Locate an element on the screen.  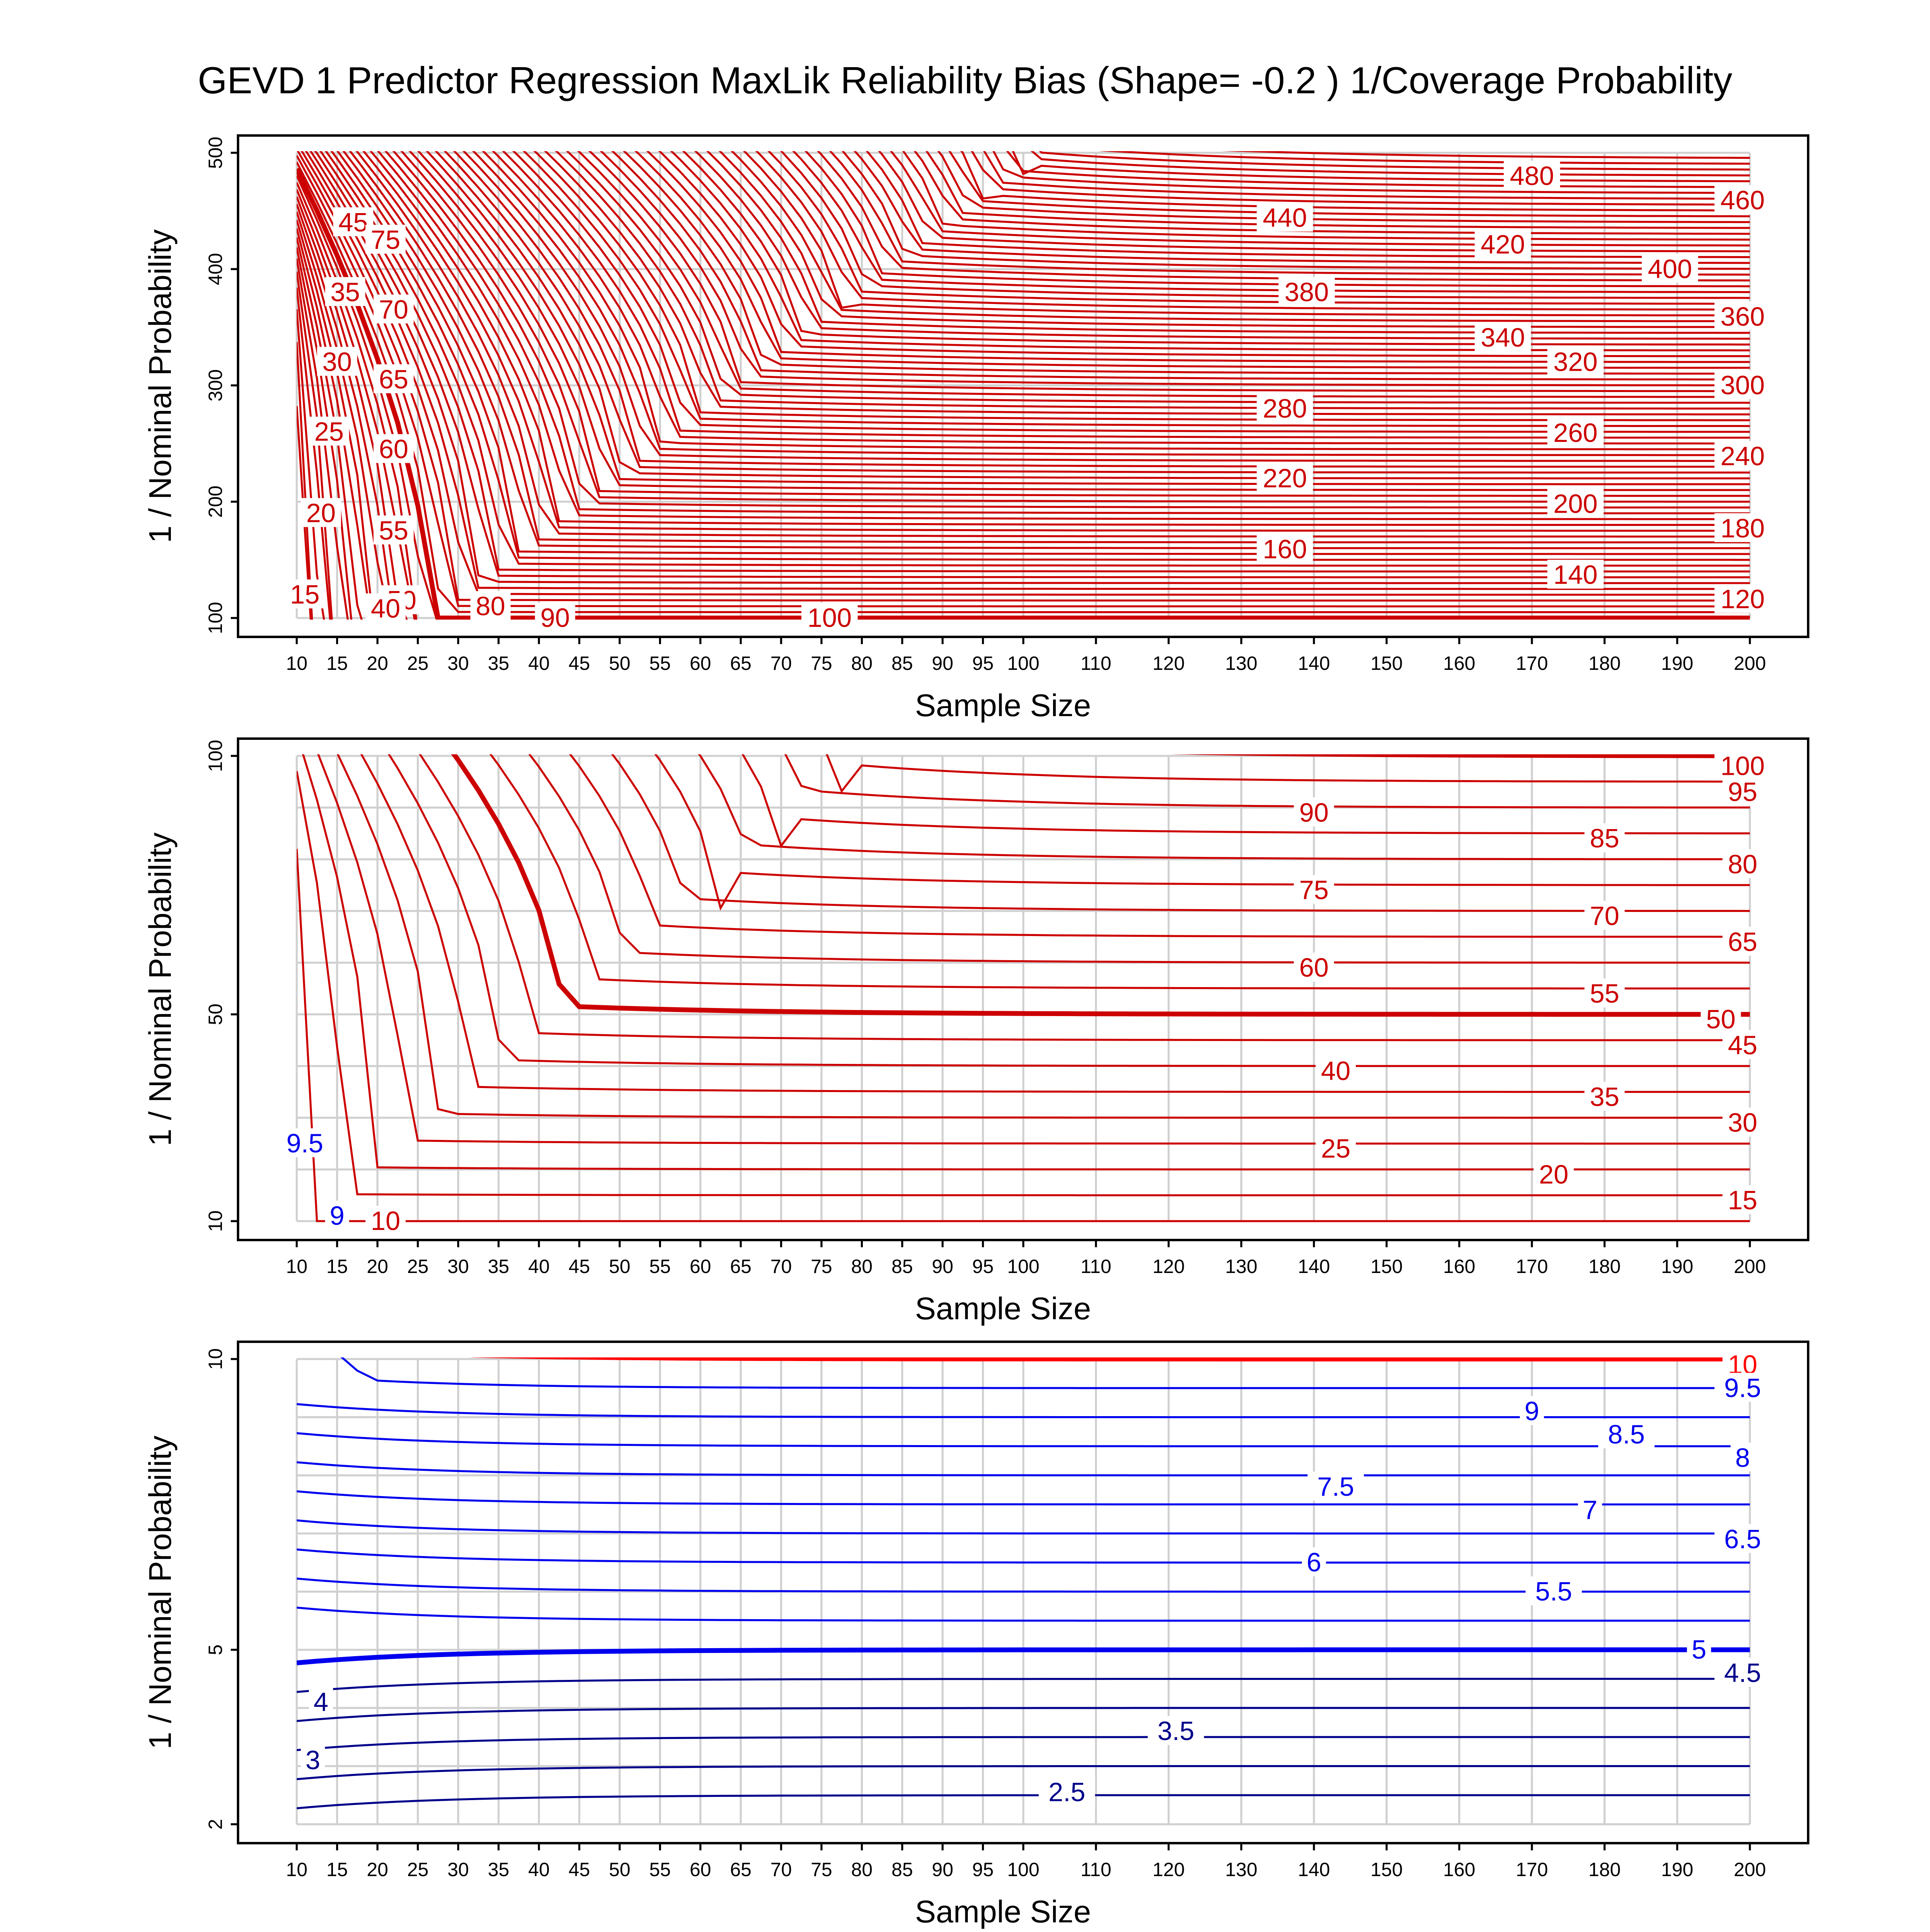
contour-label: 440 is located at coordinates (1285, 217).